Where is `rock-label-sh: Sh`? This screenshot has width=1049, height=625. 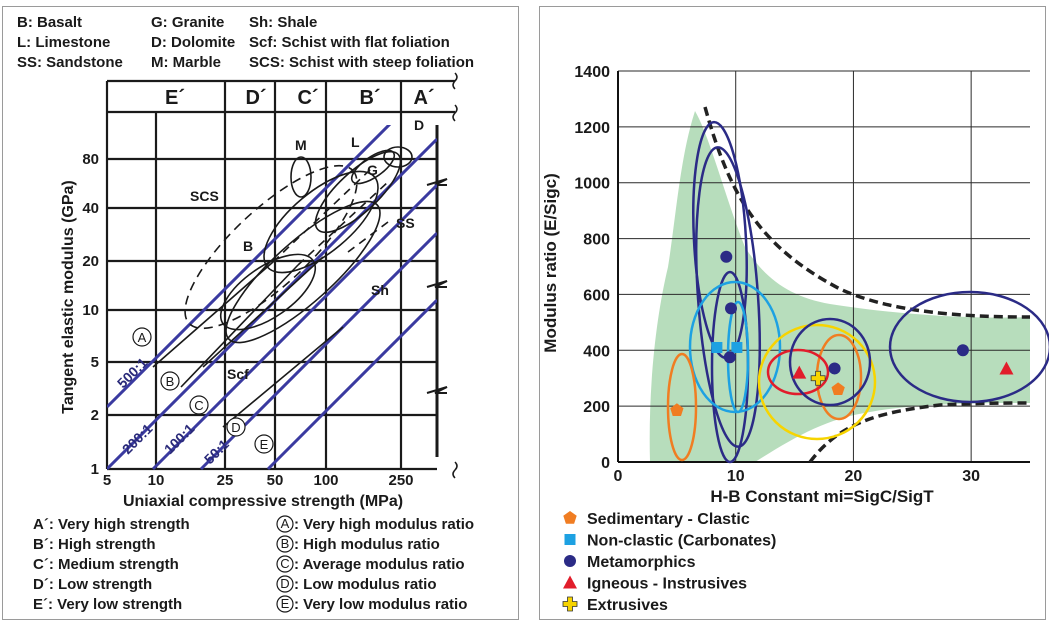
rock-label-sh: Sh is located at coordinates (380, 290).